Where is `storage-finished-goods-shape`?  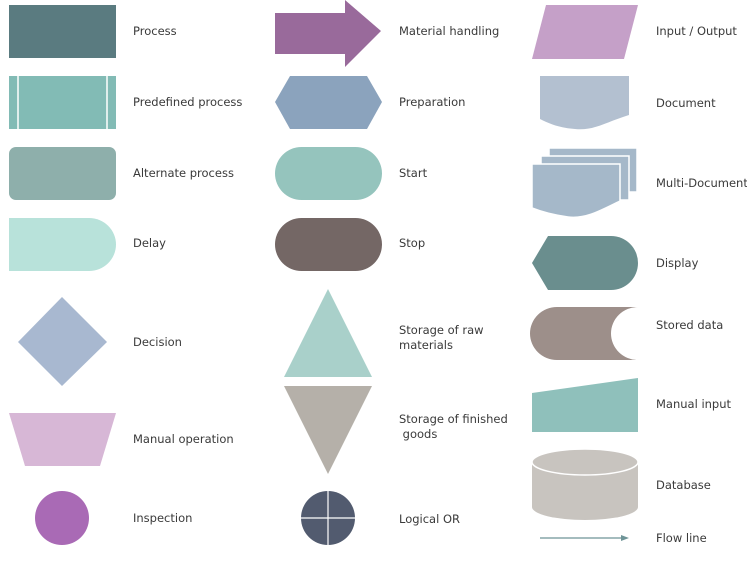 storage-finished-goods-shape is located at coordinates (328, 430).